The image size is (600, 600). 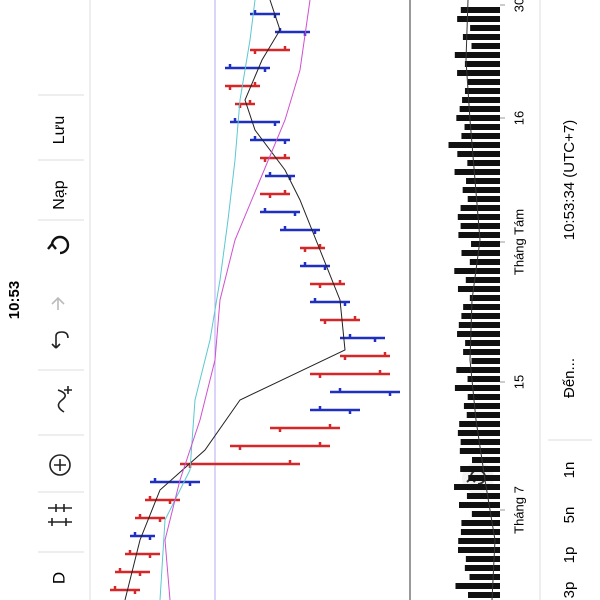 What do you see at coordinates (60, 515) in the screenshot?
I see `indicators-button` at bounding box center [60, 515].